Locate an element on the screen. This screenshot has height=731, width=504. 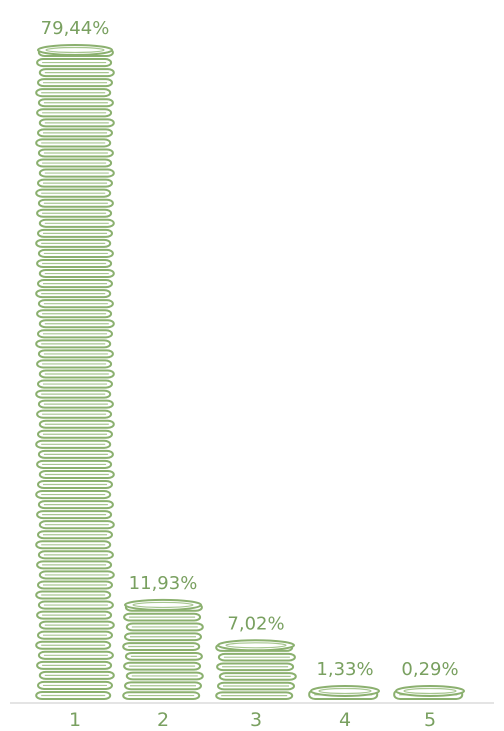
x-tick-labels-group: 1 2 3 4 5 is located at coordinates (252, 720).